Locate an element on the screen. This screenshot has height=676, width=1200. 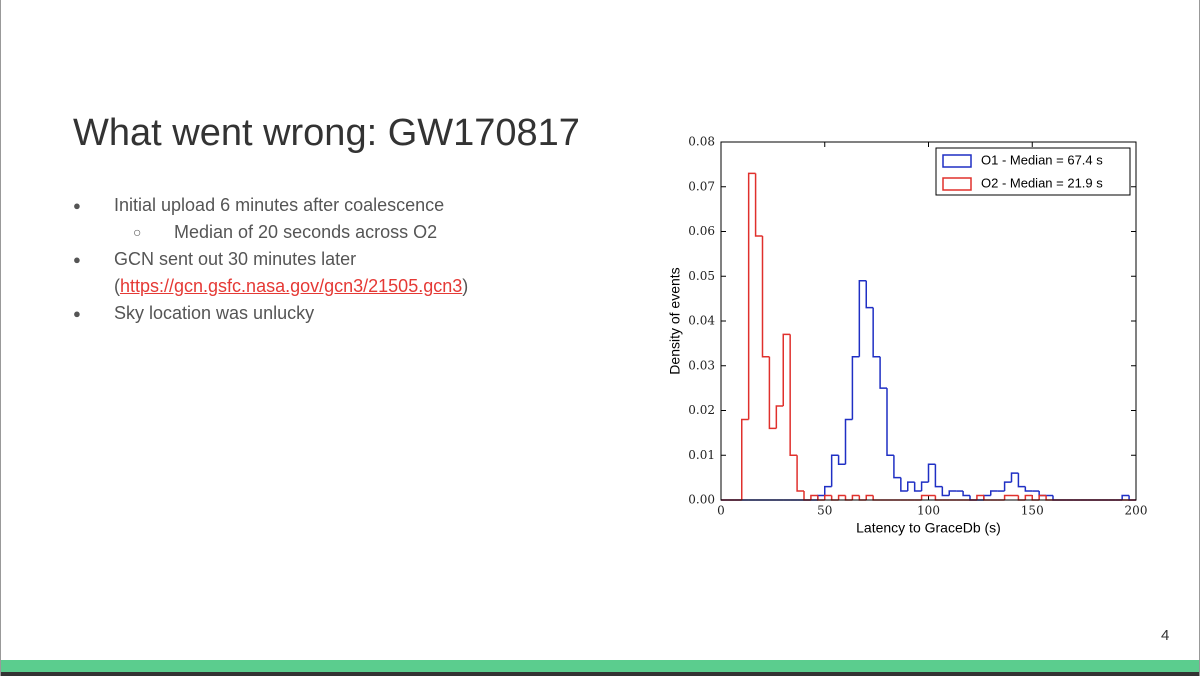
y-tick-label: 0.08 is located at coordinates (701, 142).